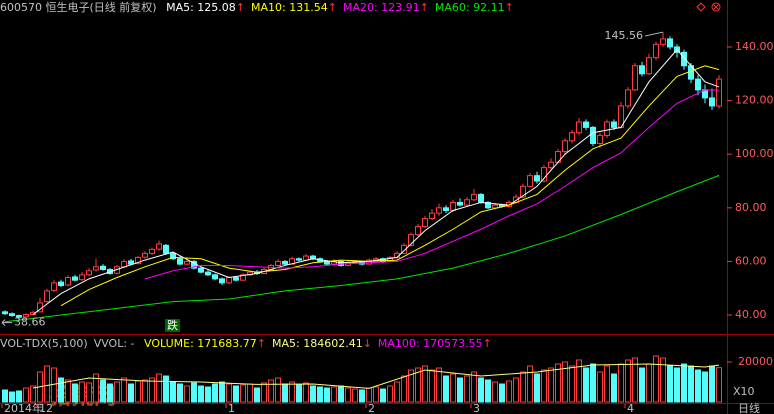  I want to click on y-tick-label: 120.00, so click(754, 100).